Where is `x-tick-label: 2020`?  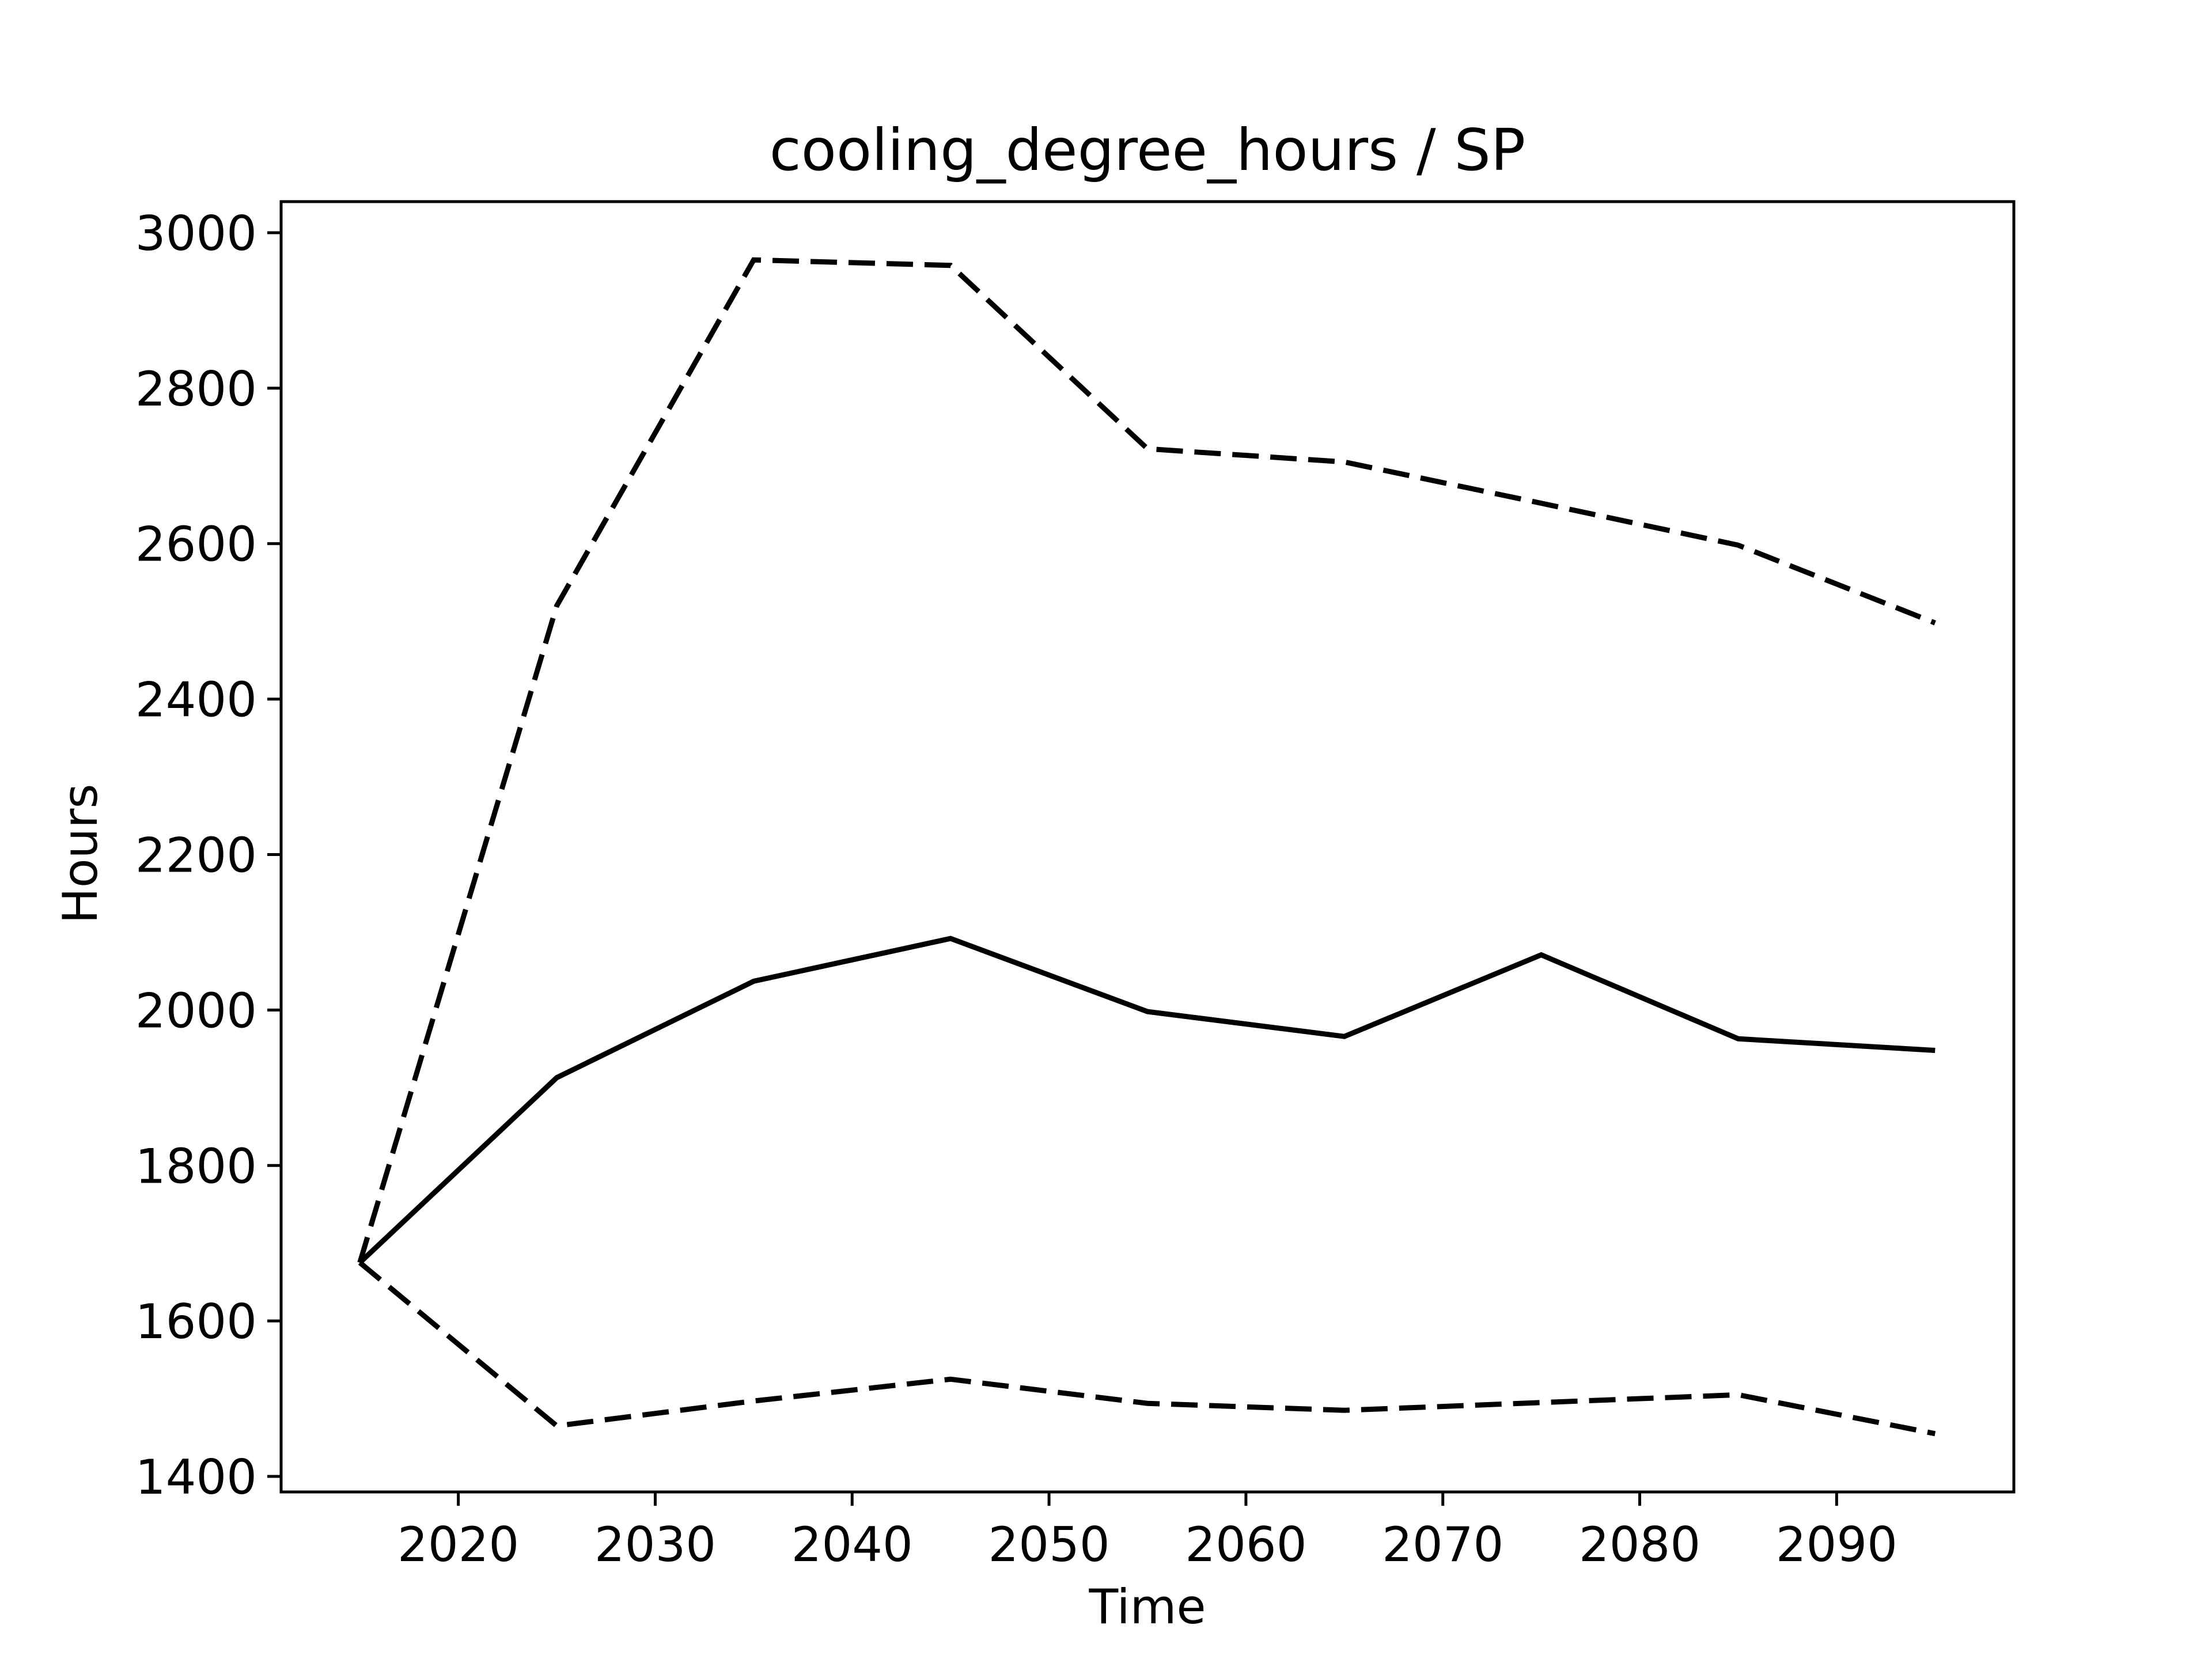
x-tick-label: 2020 is located at coordinates (458, 1545).